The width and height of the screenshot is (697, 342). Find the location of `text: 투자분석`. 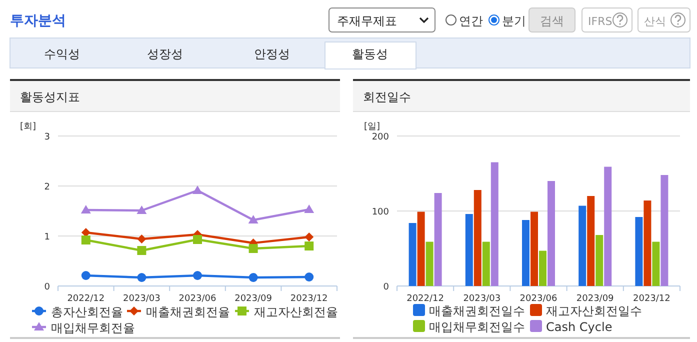

text: 투자분석 is located at coordinates (38, 21).